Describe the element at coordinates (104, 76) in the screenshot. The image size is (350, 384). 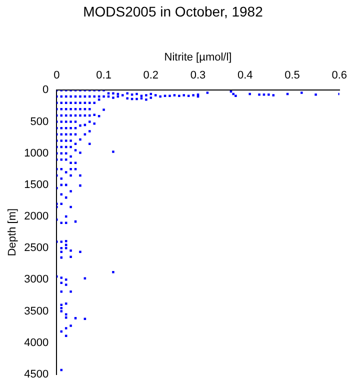
I see `x-tick-label: 0.1` at that location.